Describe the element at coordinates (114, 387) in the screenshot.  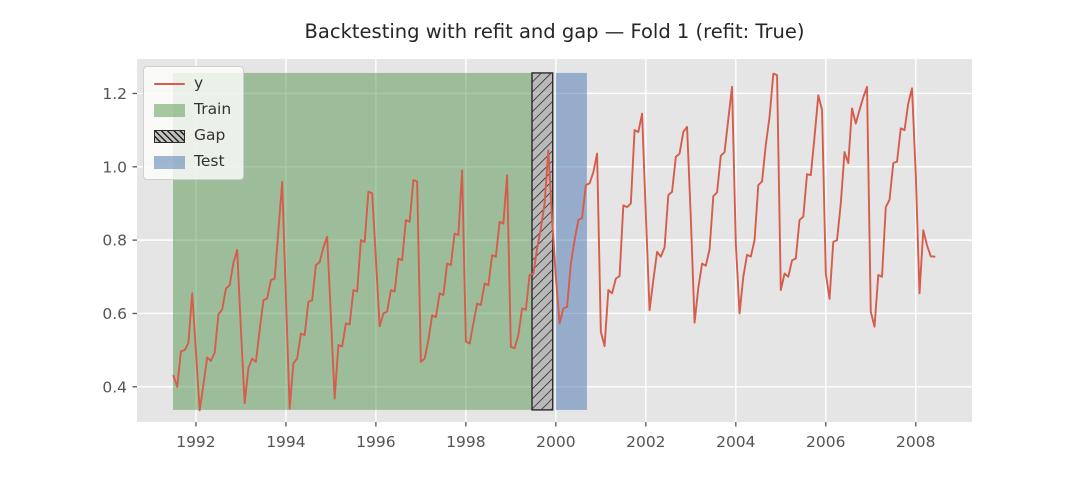
I see `y-tick-label: 0.4` at that location.